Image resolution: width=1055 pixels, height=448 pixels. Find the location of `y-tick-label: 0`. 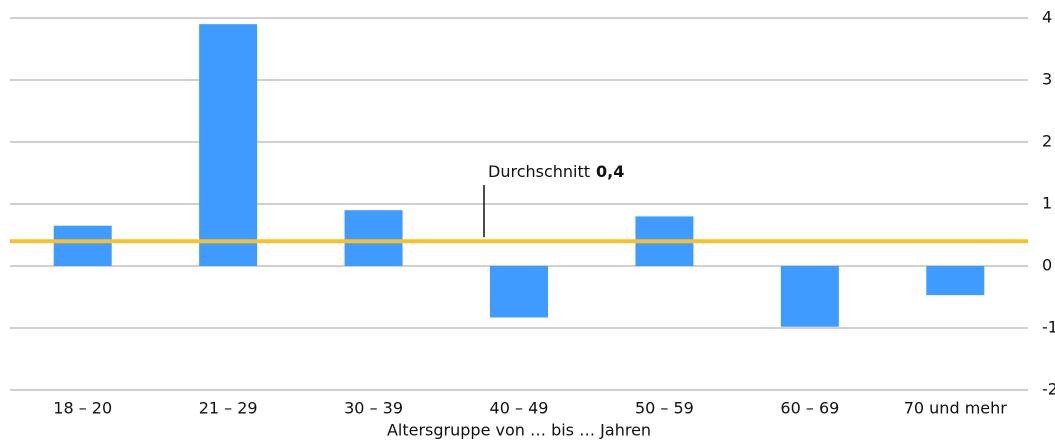

y-tick-label: 0 is located at coordinates (1047, 265).